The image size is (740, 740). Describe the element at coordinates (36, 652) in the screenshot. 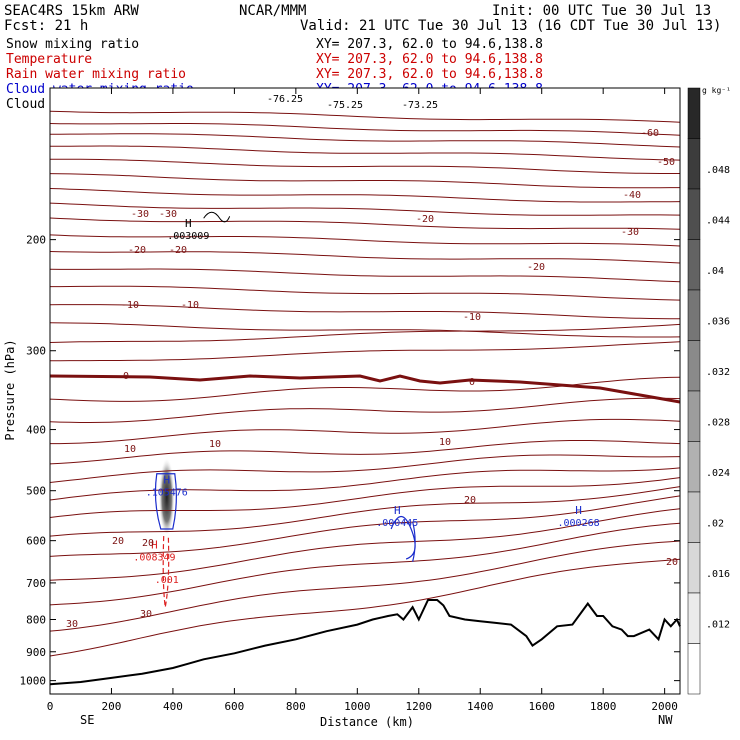

I see `y-tick-label: 900` at that location.